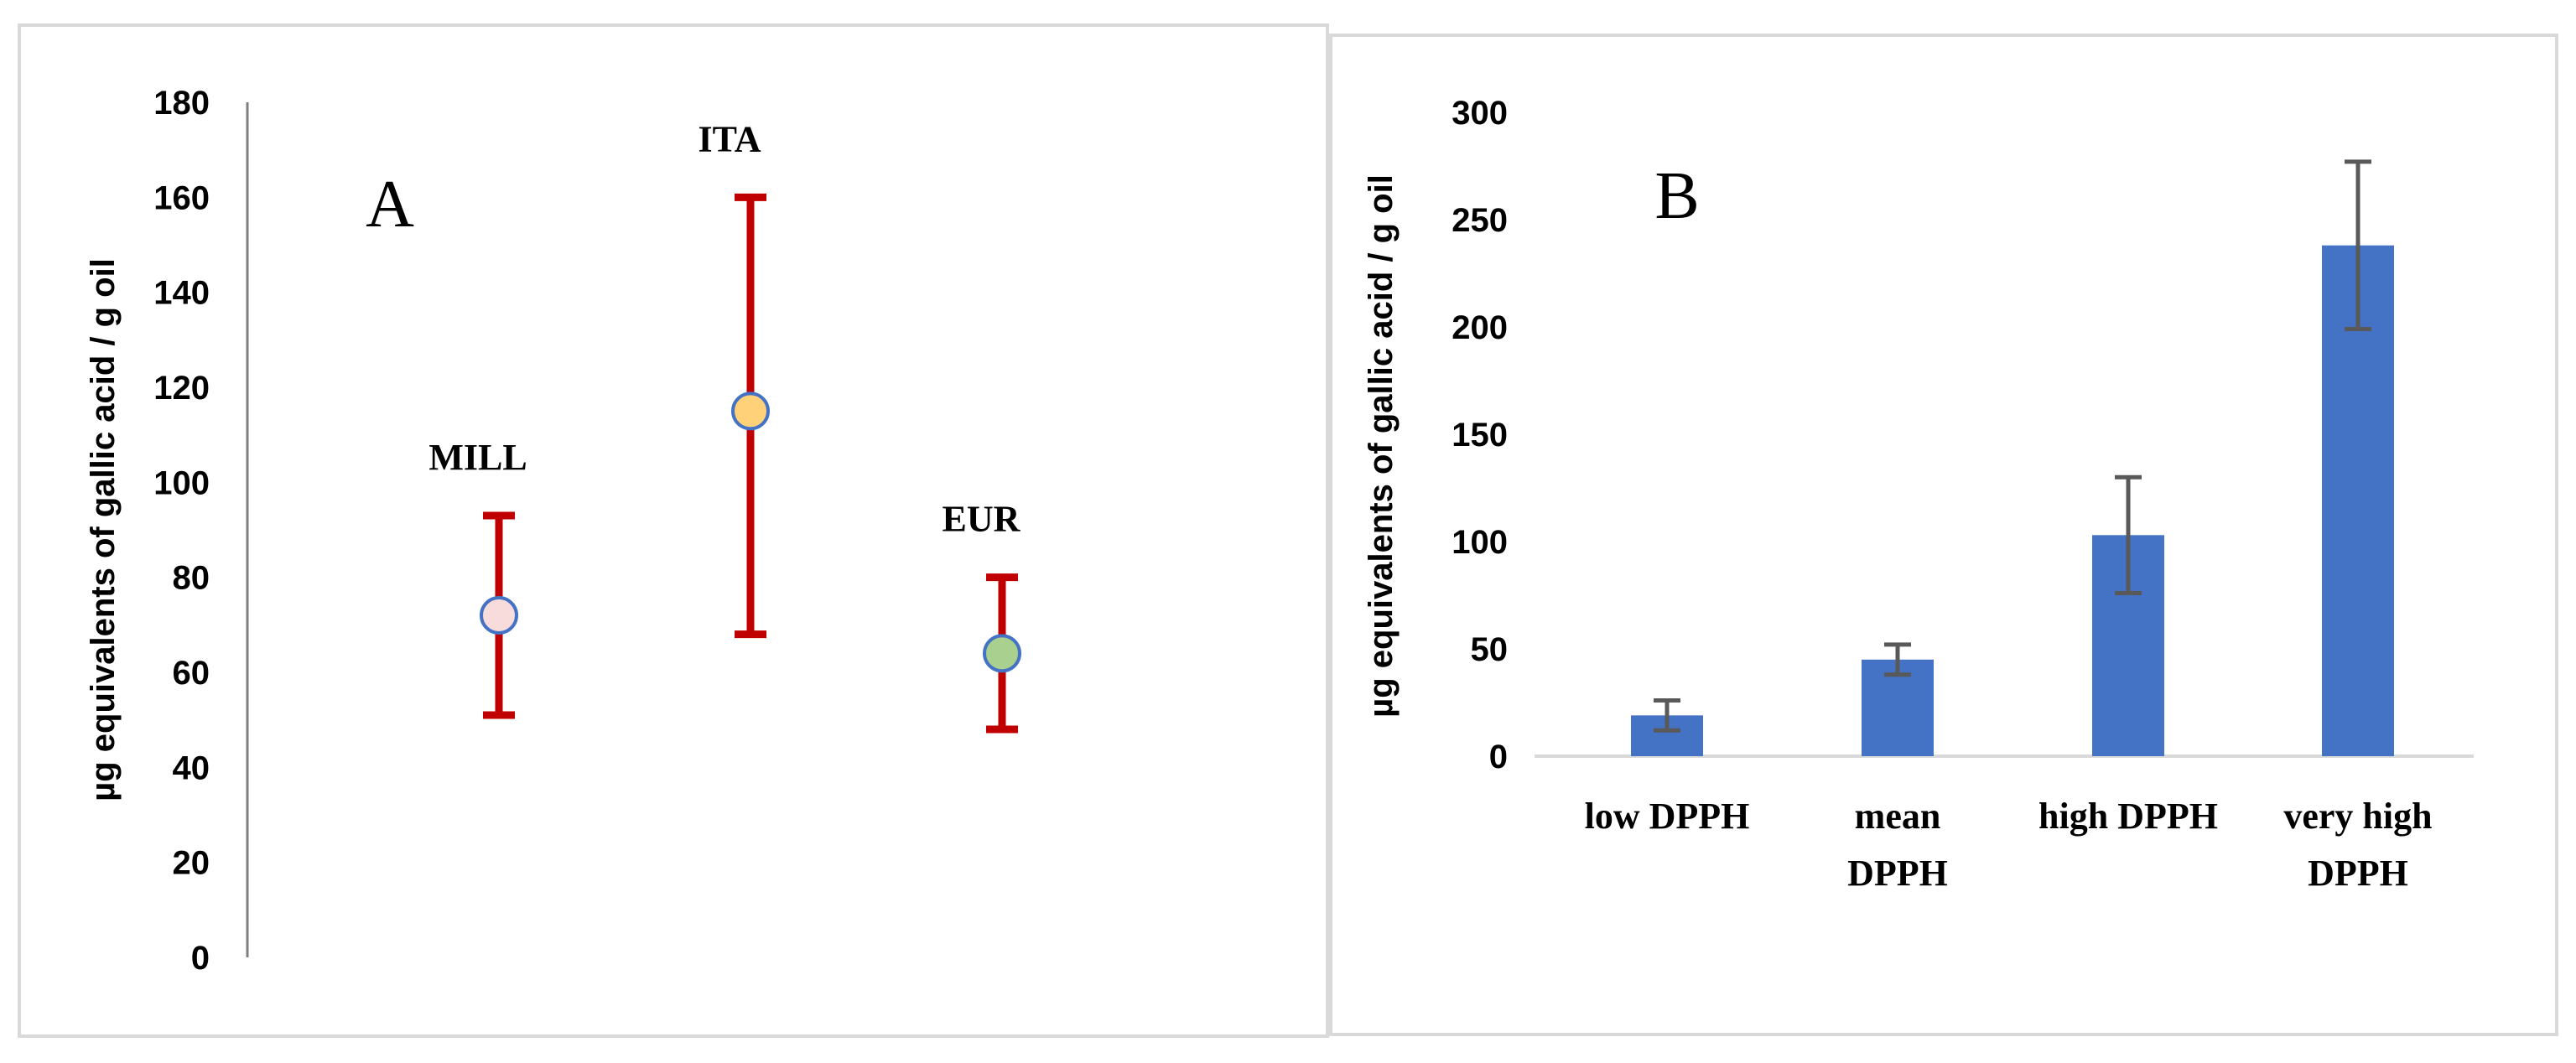 The height and width of the screenshot is (1063, 2576). What do you see at coordinates (1480, 542) in the screenshot?
I see `chart-b-y-tick-label: 100` at bounding box center [1480, 542].